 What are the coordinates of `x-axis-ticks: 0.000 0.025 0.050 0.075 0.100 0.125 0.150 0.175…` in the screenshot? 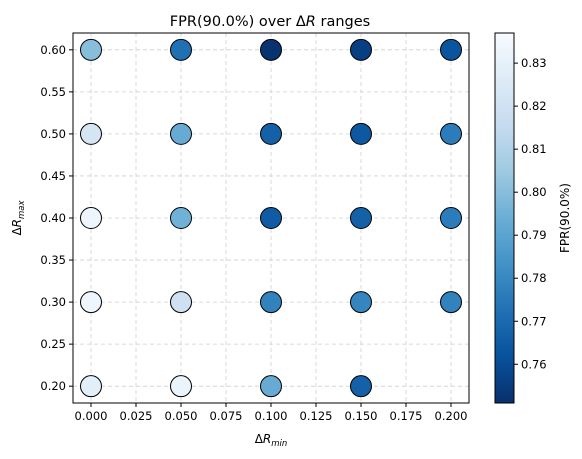 It's located at (271, 413).